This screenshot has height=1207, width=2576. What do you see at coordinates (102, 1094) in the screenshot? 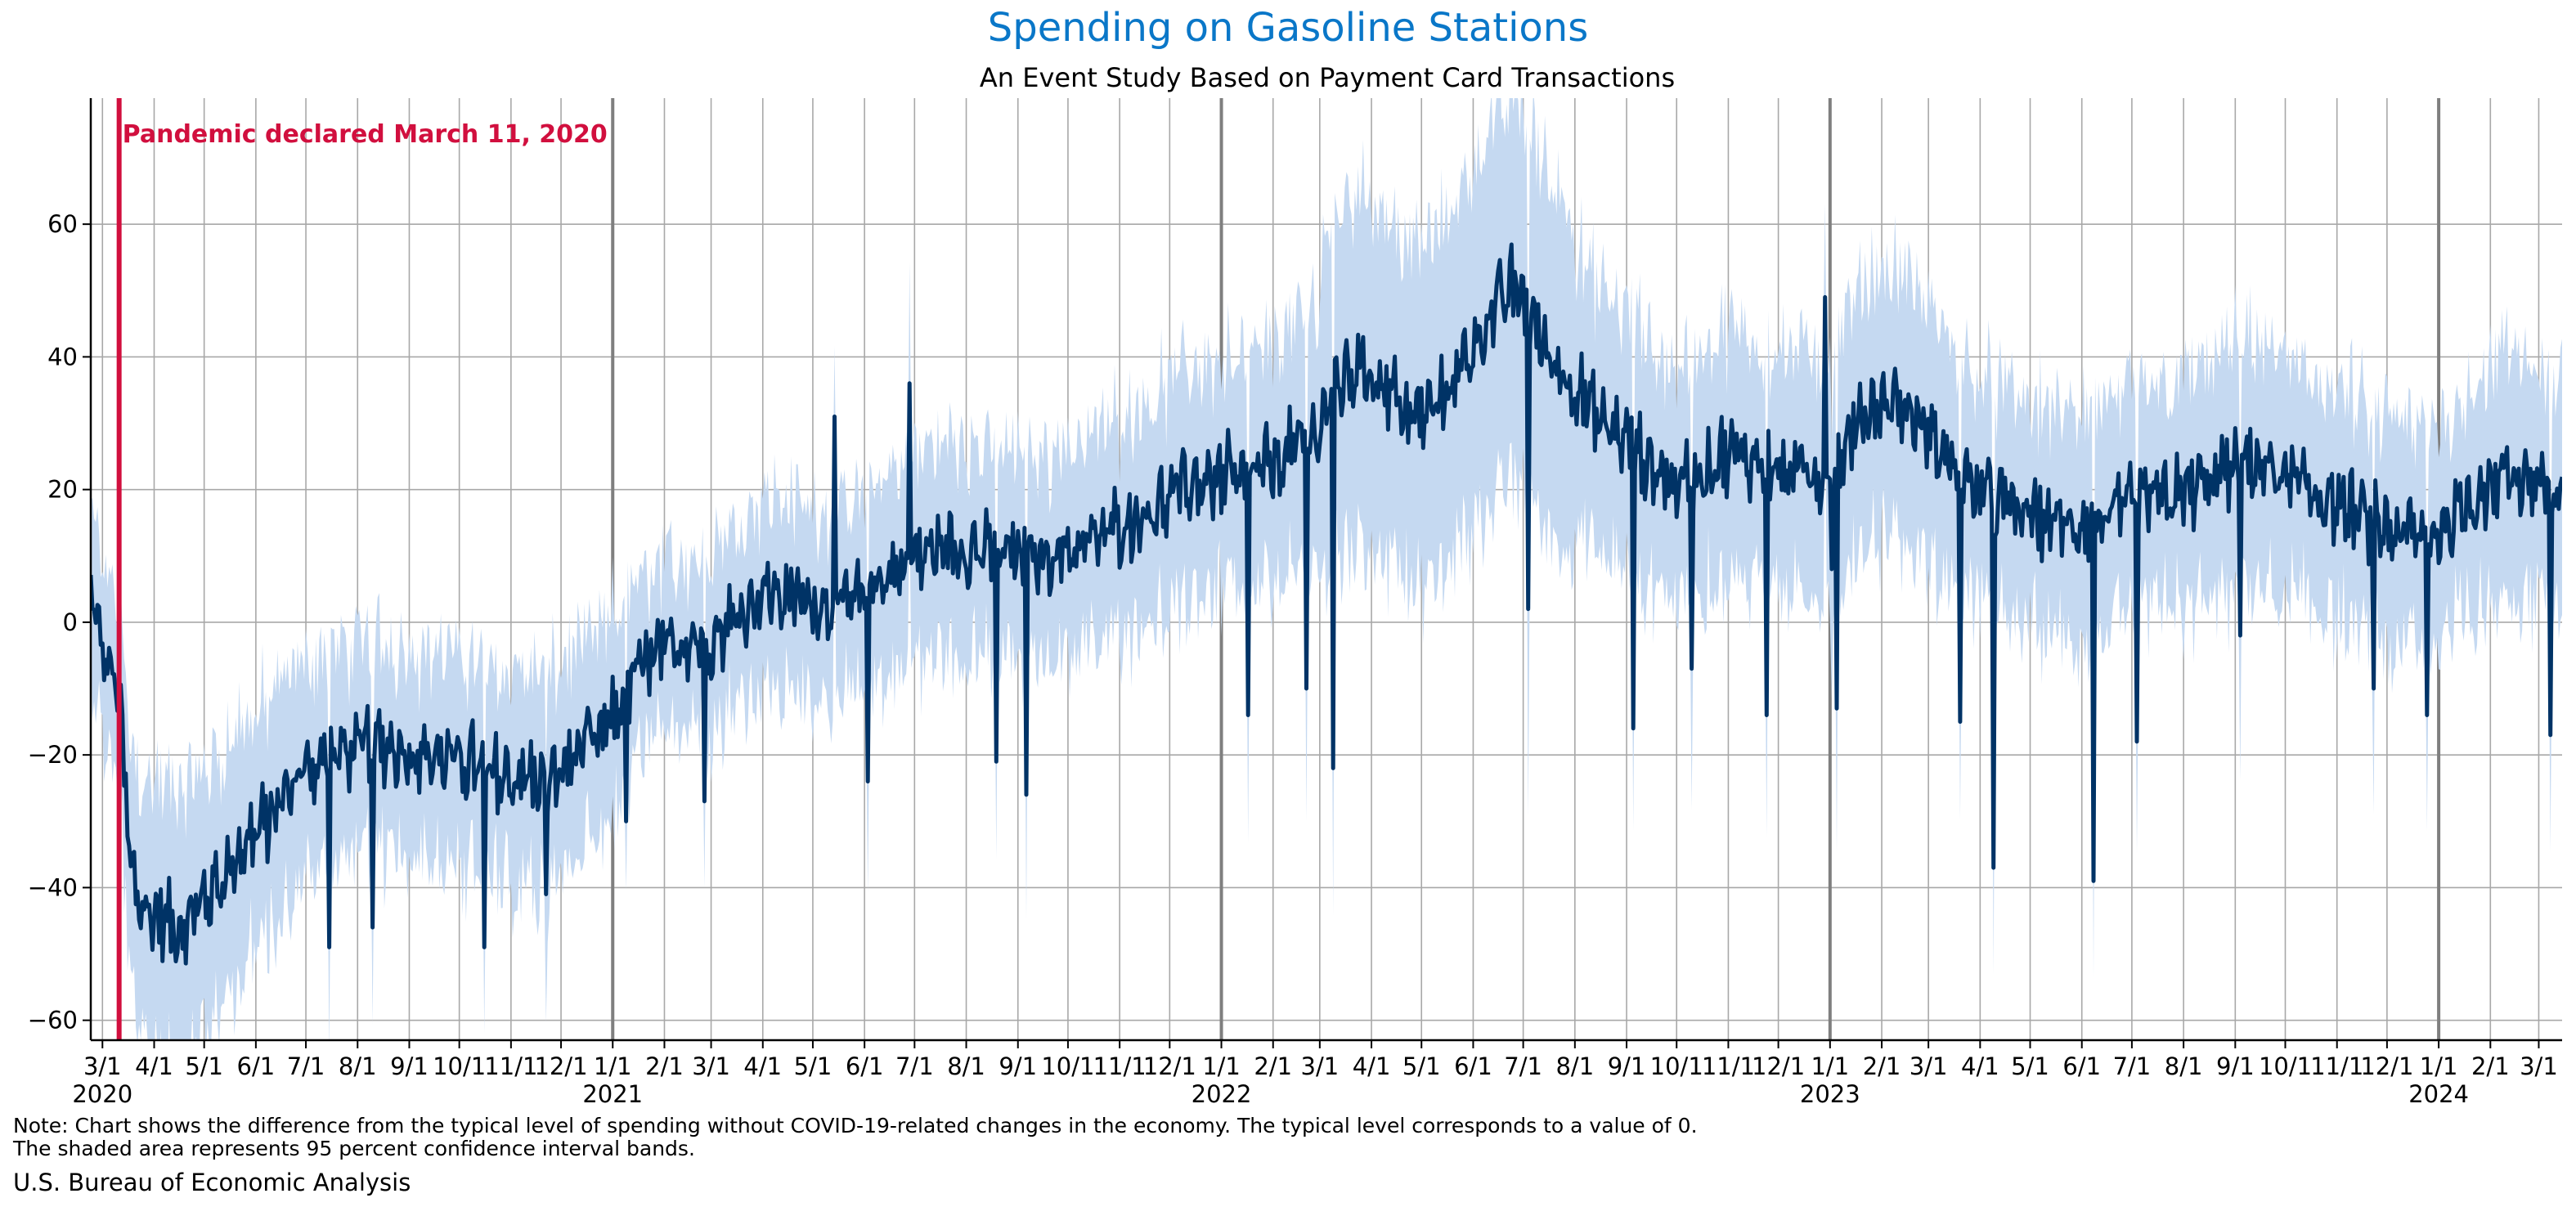
I see `year-label: 2020` at bounding box center [102, 1094].